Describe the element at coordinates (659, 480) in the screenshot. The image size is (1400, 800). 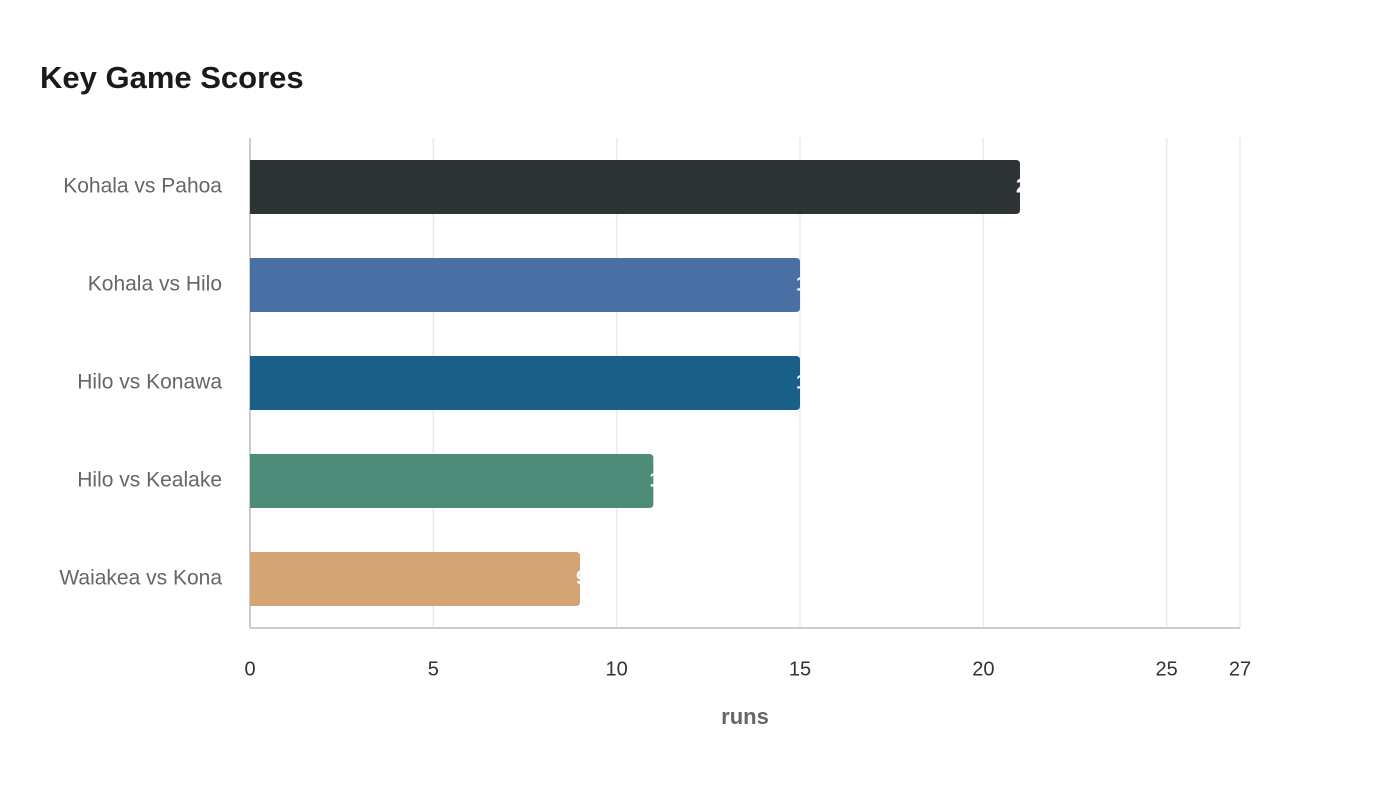
I see `data-label: 11` at that location.